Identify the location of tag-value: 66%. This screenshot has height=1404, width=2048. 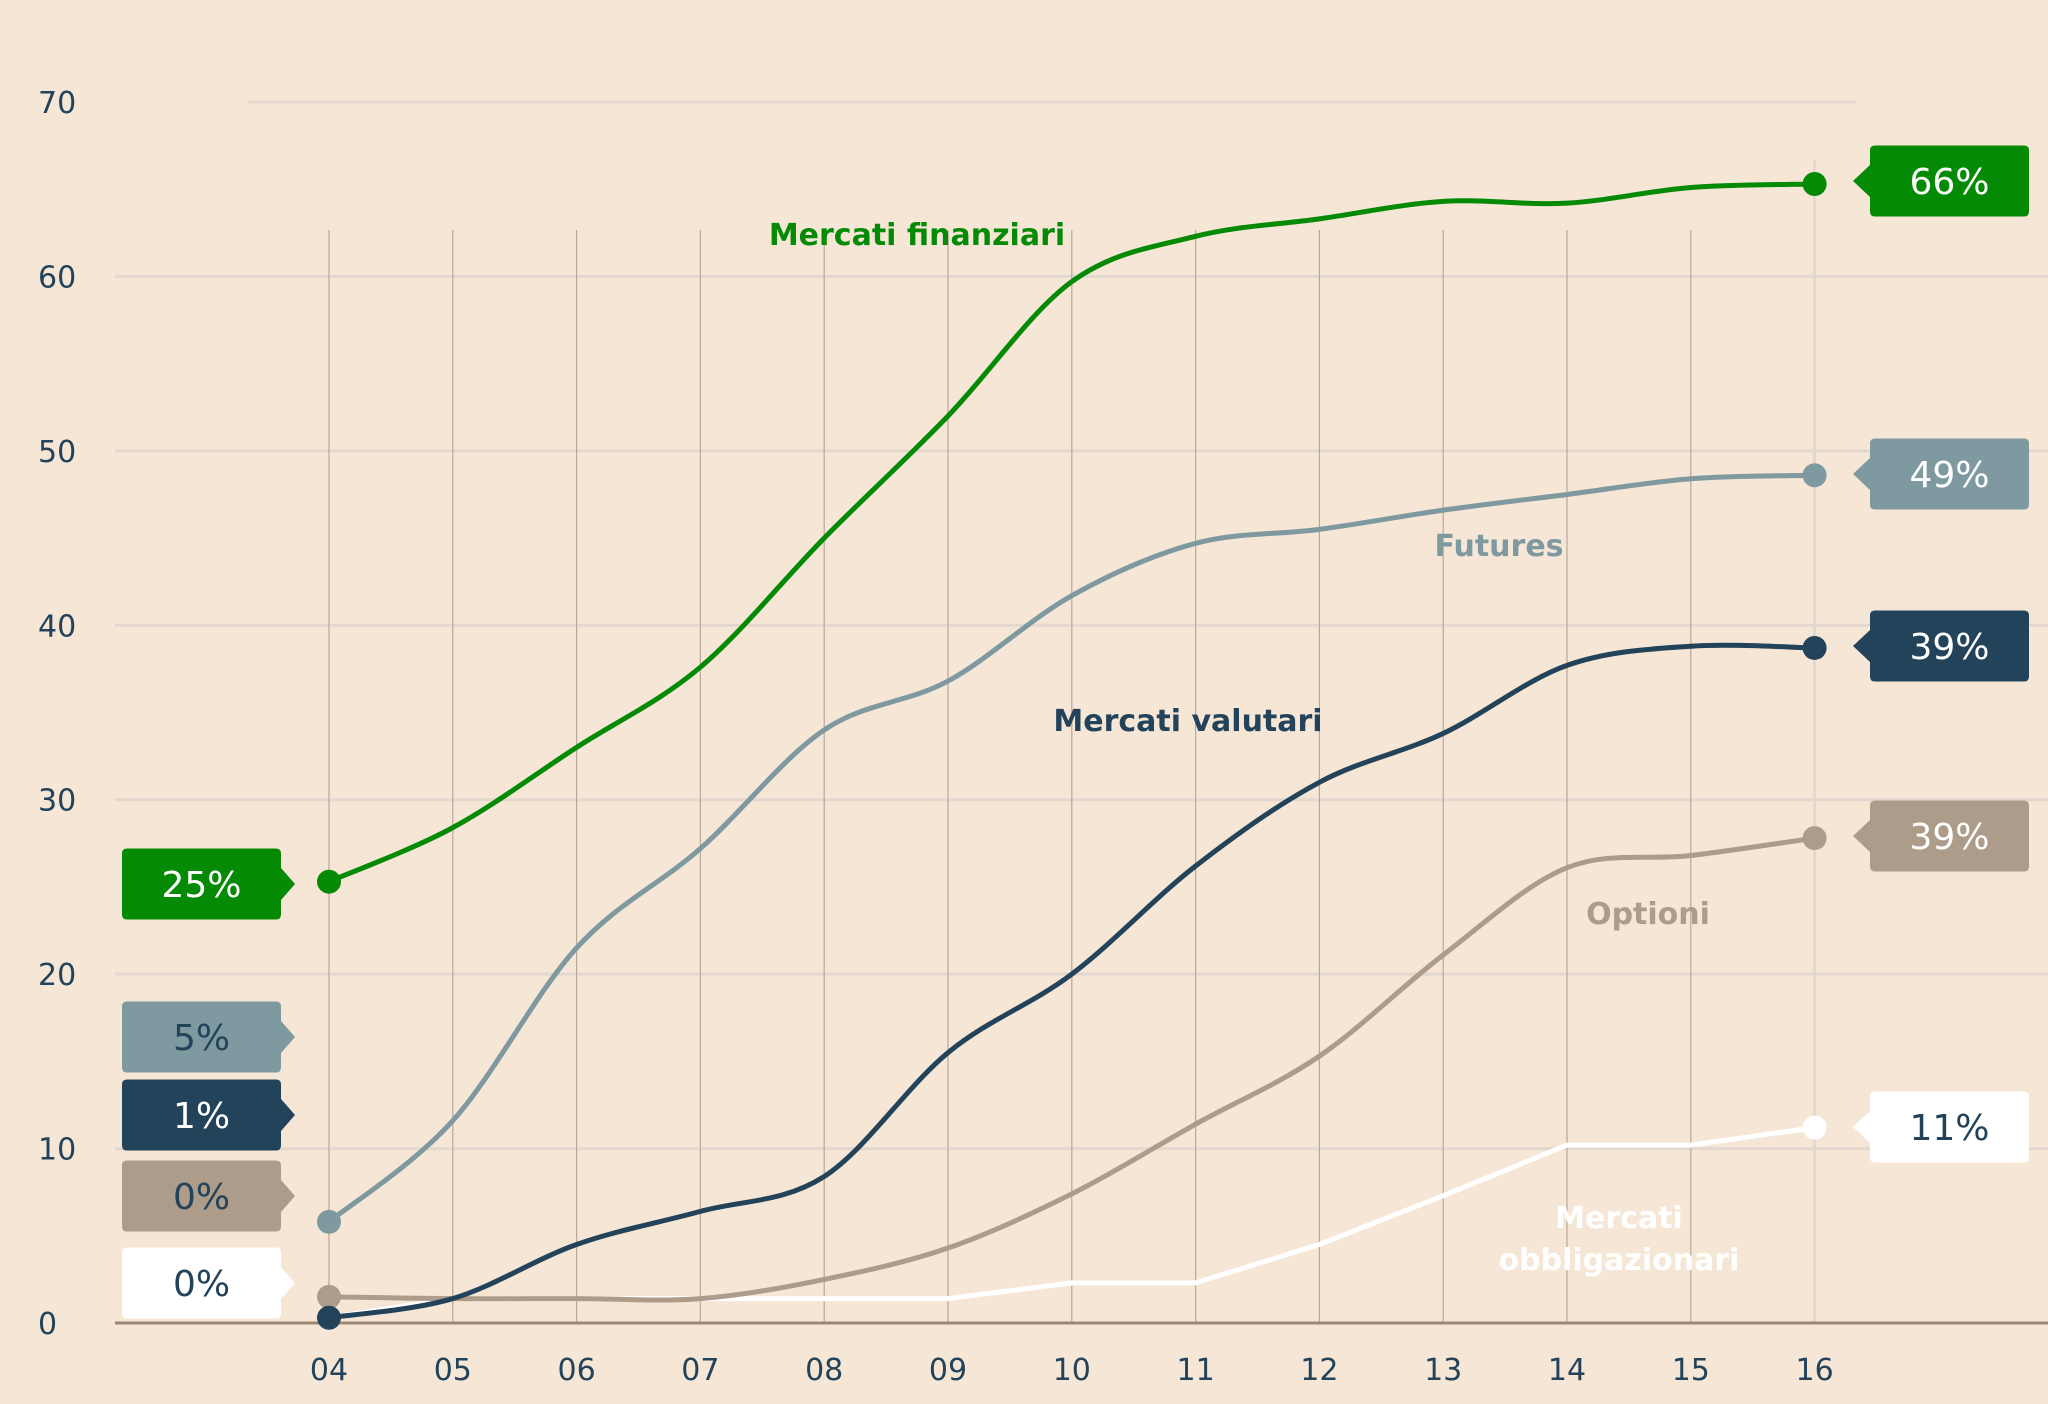
(1949, 182).